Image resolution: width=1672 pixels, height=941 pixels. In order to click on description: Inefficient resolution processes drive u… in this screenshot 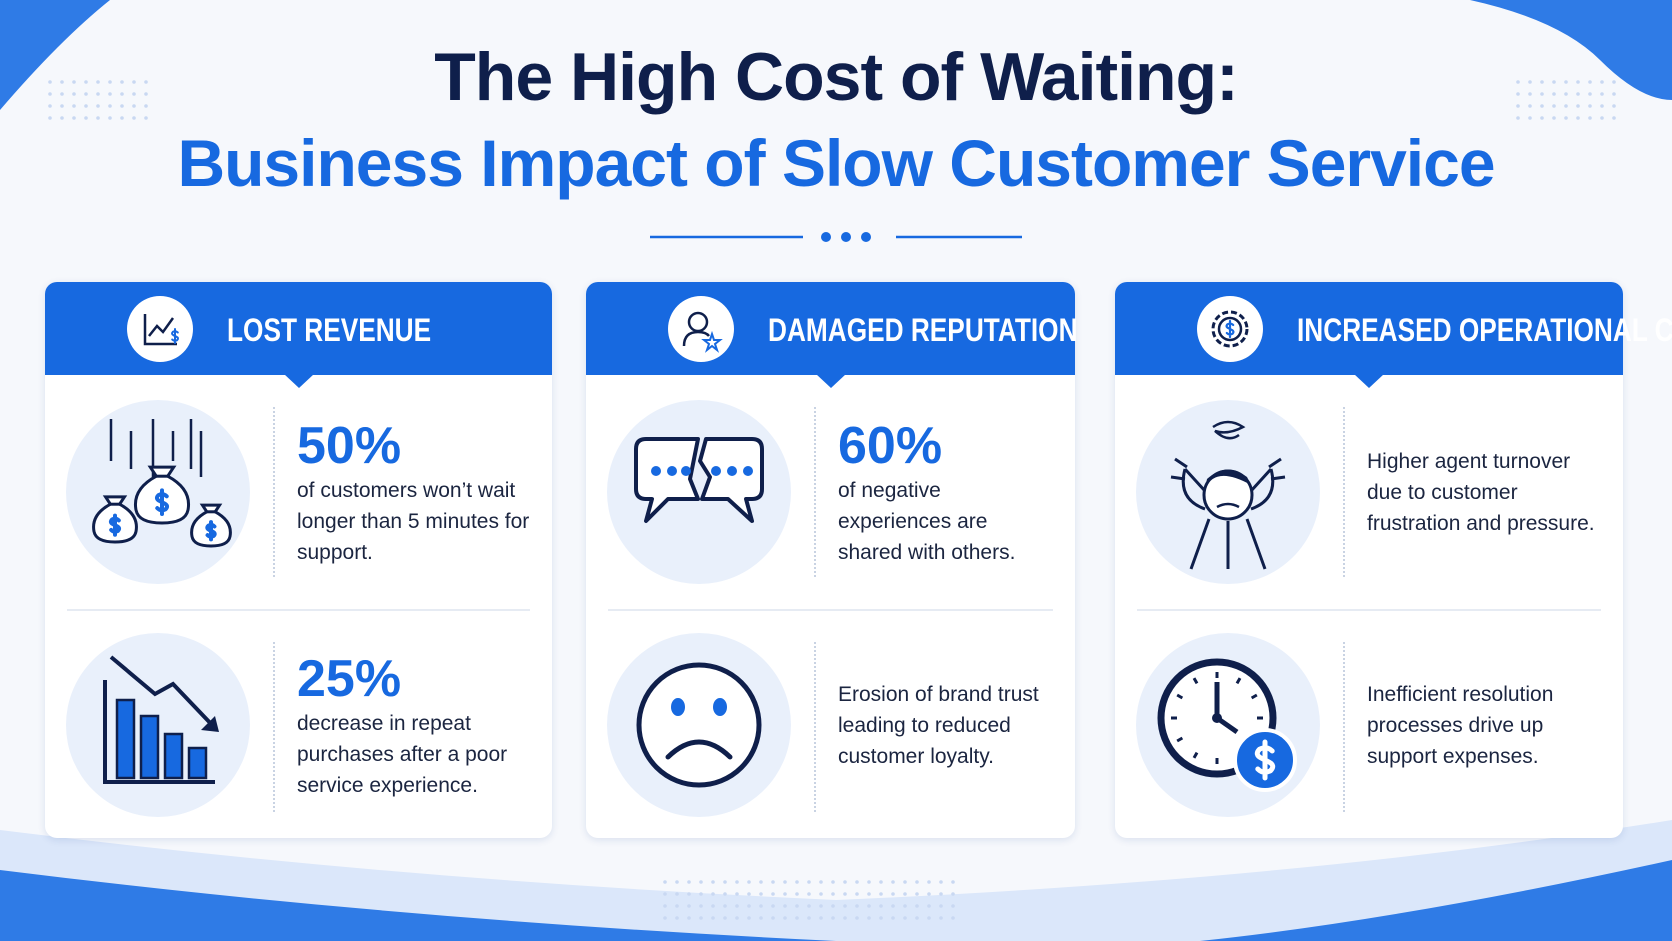, I will do `click(1460, 725)`.